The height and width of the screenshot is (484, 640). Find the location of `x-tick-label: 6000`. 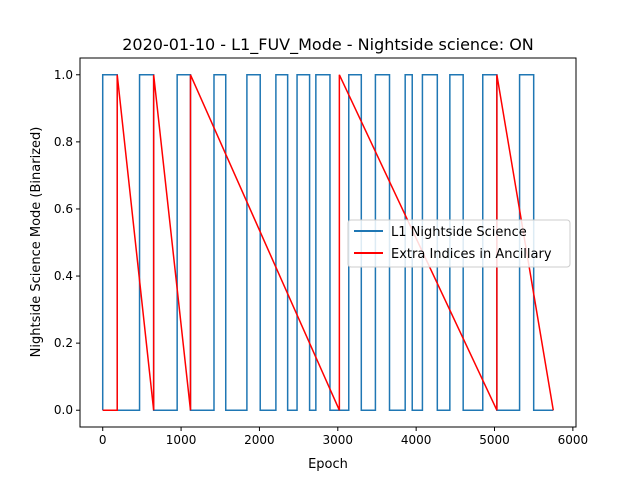

x-tick-label: 6000 is located at coordinates (573, 440).